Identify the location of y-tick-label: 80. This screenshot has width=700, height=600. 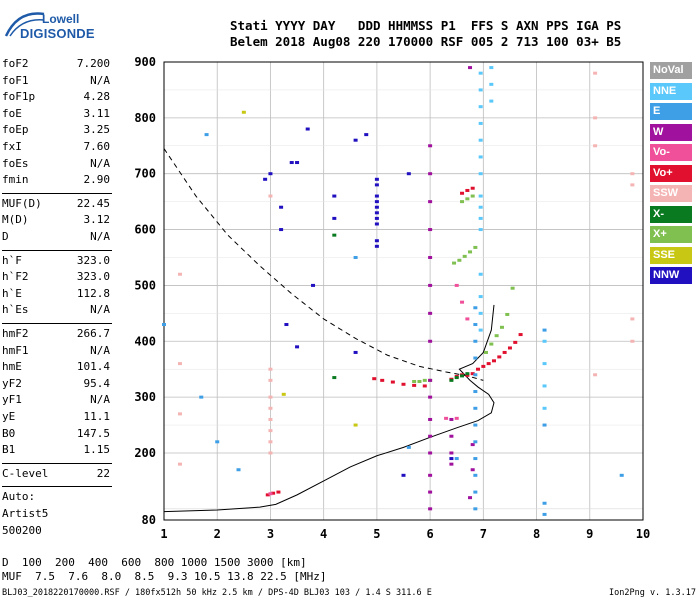
(149, 520).